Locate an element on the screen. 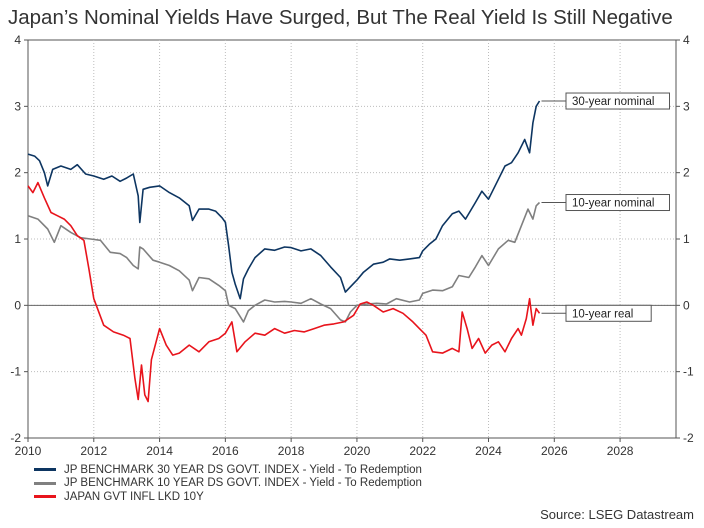 This screenshot has width=704, height=528. y-tick-label-right: -1 is located at coordinates (688, 372).